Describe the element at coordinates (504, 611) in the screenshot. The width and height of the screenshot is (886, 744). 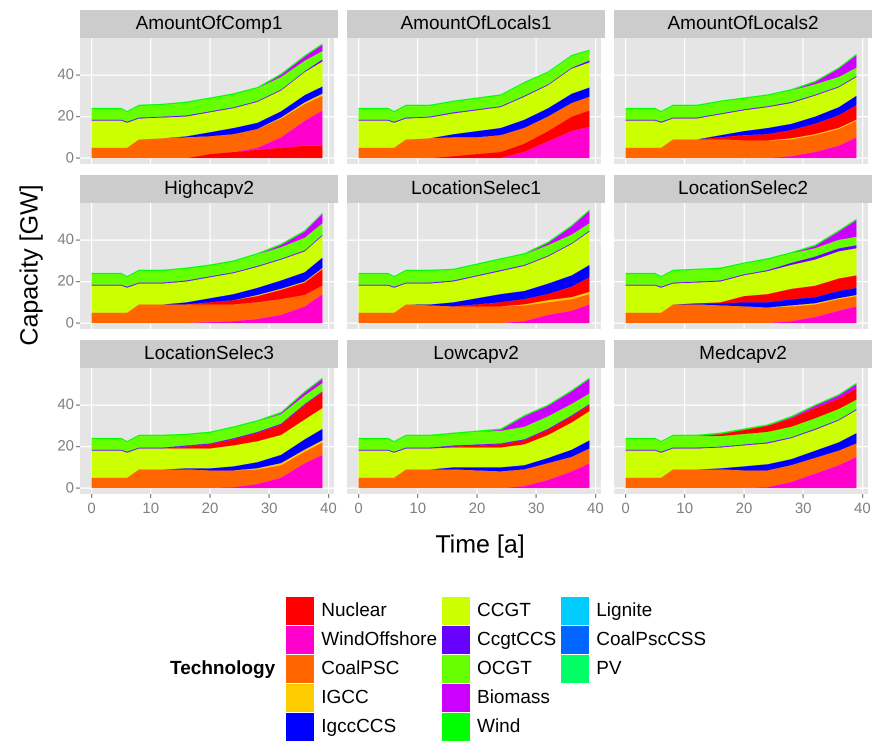
I see `legend-label: CCGT` at that location.